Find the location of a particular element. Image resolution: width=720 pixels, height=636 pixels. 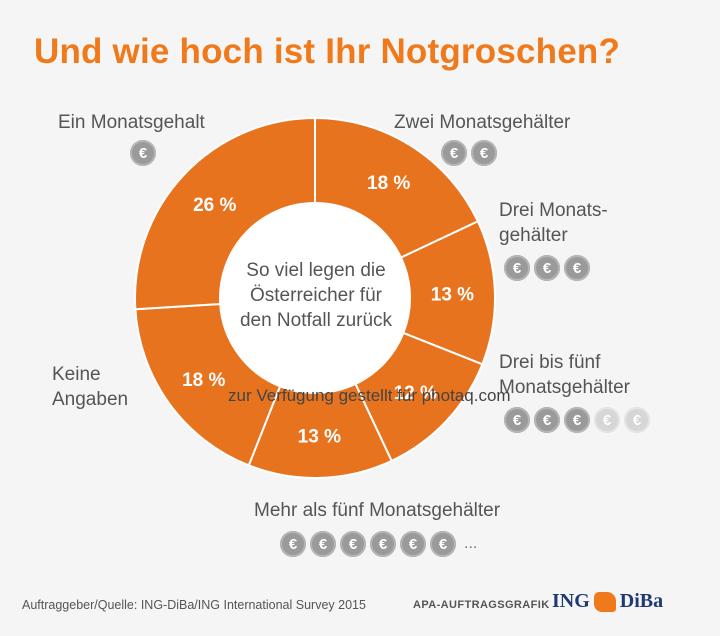

category-label-mehr-als-fuenf: Mehr als fünf Monatsgehälter is located at coordinates (377, 510).